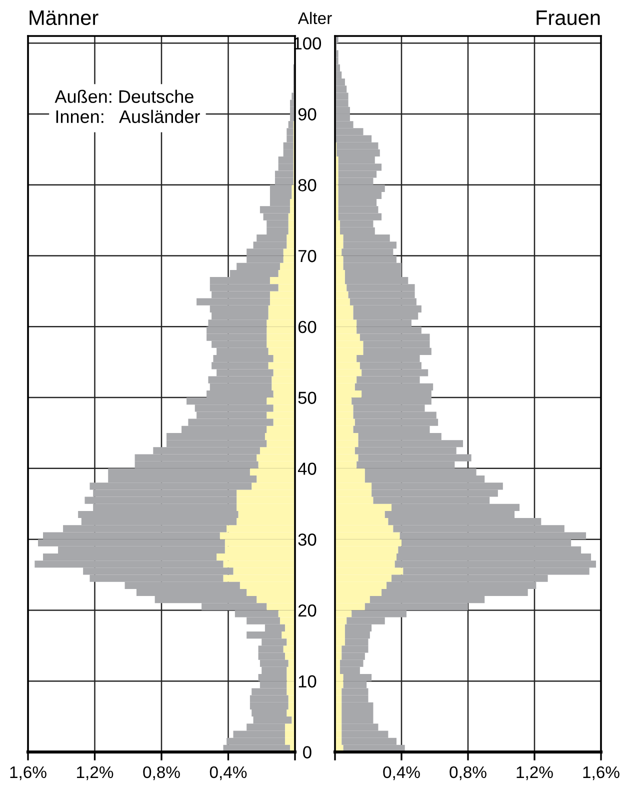 The height and width of the screenshot is (790, 631). I want to click on y-tick-label: 80, so click(307, 185).